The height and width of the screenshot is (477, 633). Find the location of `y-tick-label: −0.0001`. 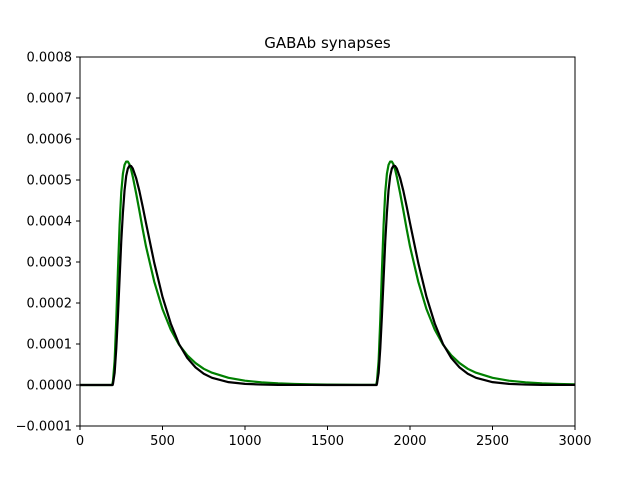

y-tick-label: −0.0001 is located at coordinates (44, 427).